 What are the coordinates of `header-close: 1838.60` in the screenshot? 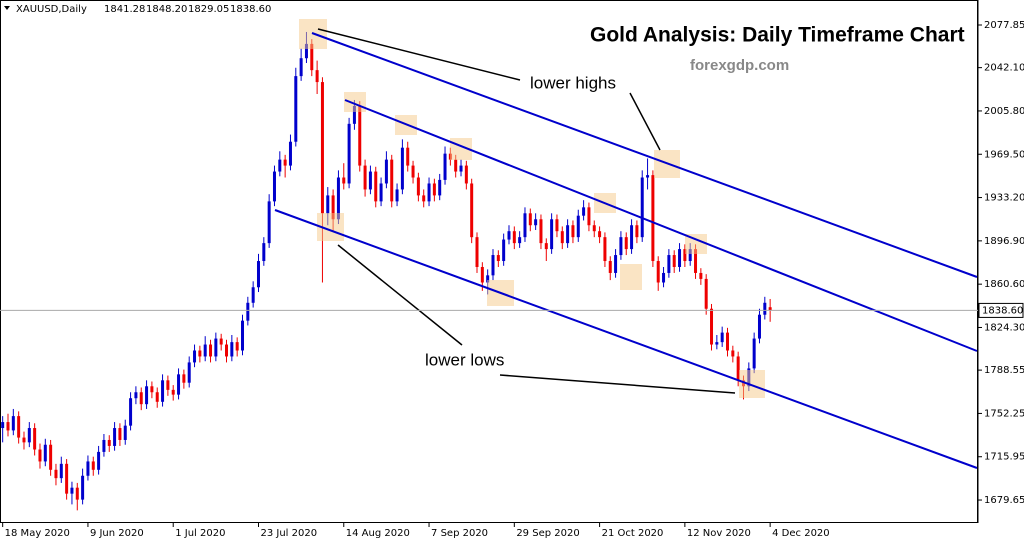 It's located at (250, 9).